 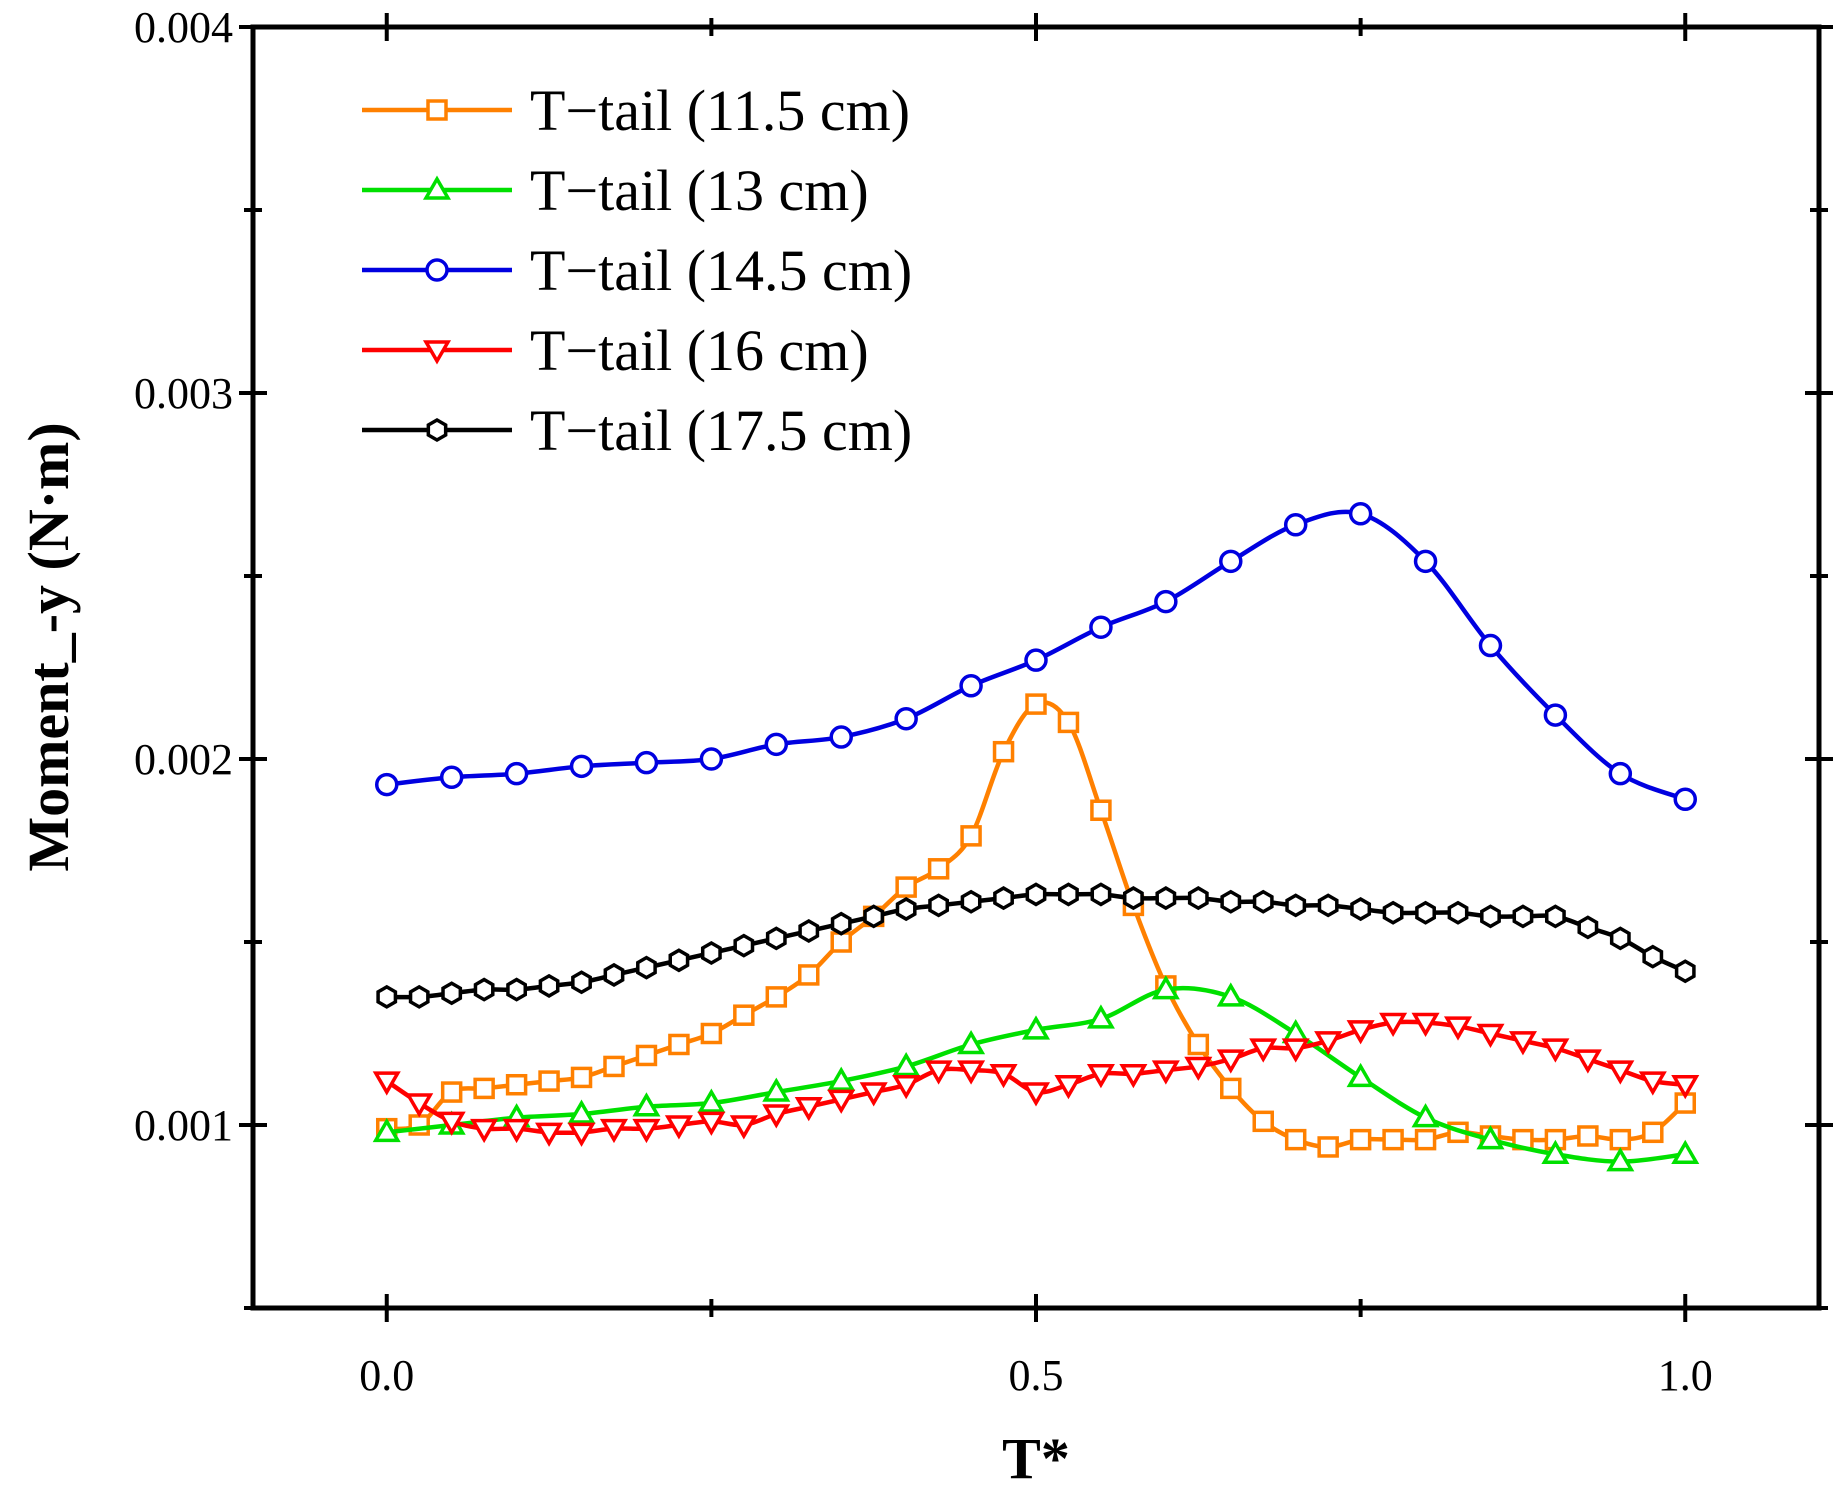 I want to click on legend-item: T−tail (13 cm), so click(x=615, y=190).